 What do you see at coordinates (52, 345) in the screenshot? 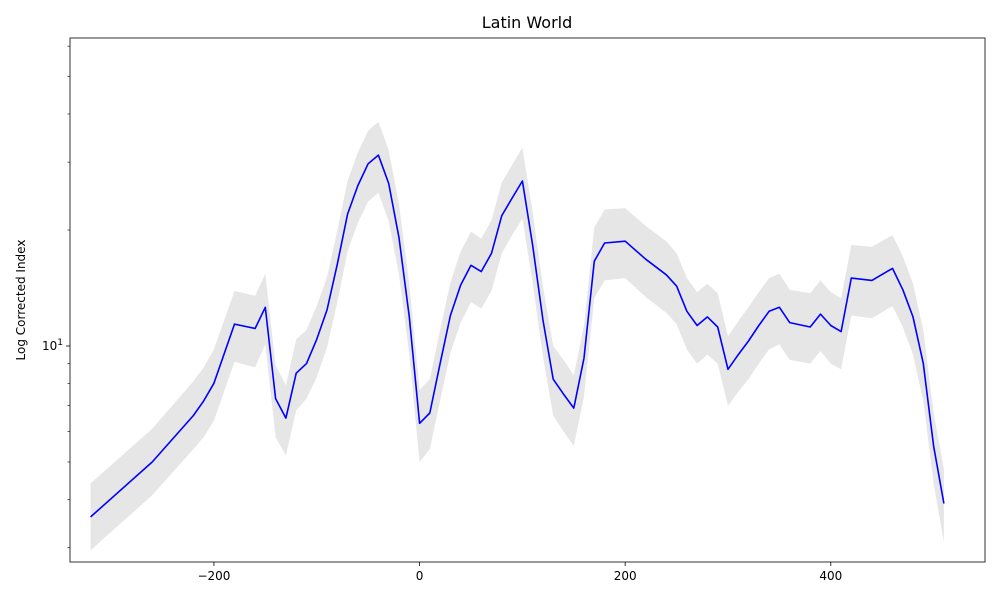
I see `y-tick-label: 101` at bounding box center [52, 345].